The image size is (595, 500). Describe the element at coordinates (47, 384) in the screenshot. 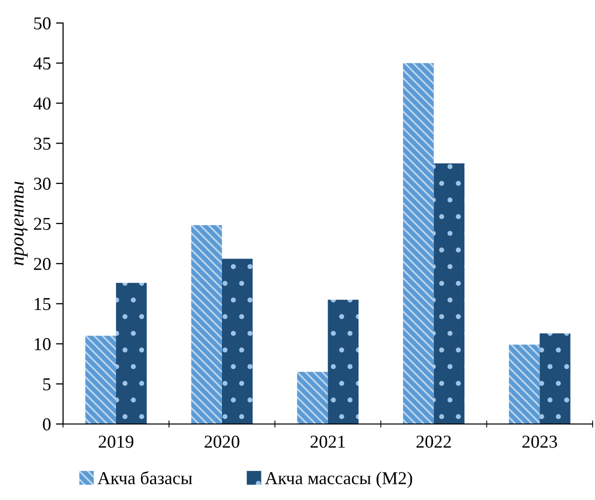

I see `y-tick-label: 5` at that location.